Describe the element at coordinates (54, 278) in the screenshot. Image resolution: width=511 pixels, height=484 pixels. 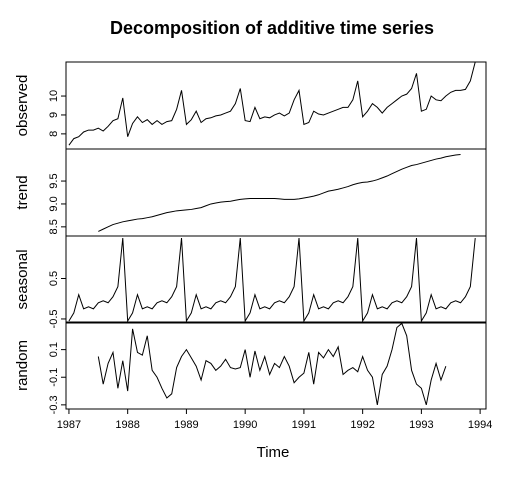
I see `y-tick-label: 0.5` at that location.